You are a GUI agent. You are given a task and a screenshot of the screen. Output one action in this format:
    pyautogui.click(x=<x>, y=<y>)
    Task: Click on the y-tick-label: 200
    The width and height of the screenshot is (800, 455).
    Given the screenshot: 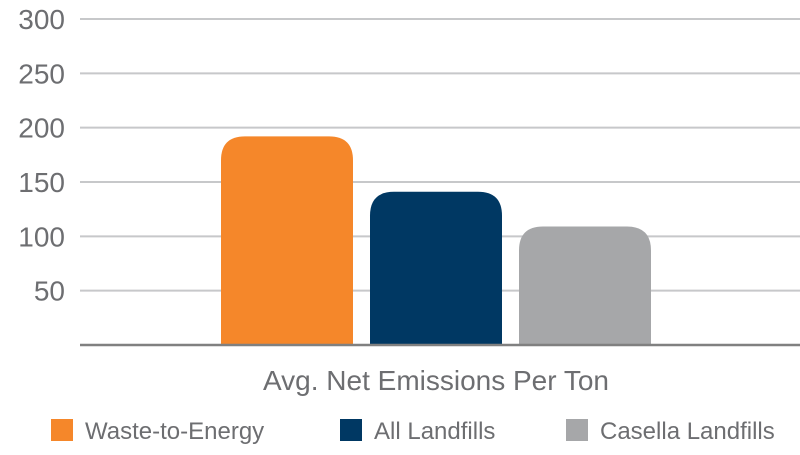 What is the action you would take?
    pyautogui.click(x=41, y=128)
    